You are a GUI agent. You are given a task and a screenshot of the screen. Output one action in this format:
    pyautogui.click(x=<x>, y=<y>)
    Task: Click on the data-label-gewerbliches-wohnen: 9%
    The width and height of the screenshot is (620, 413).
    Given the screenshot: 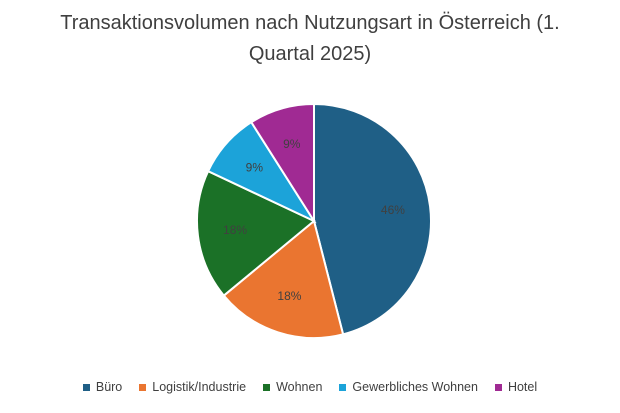 What is the action you would take?
    pyautogui.click(x=255, y=168)
    